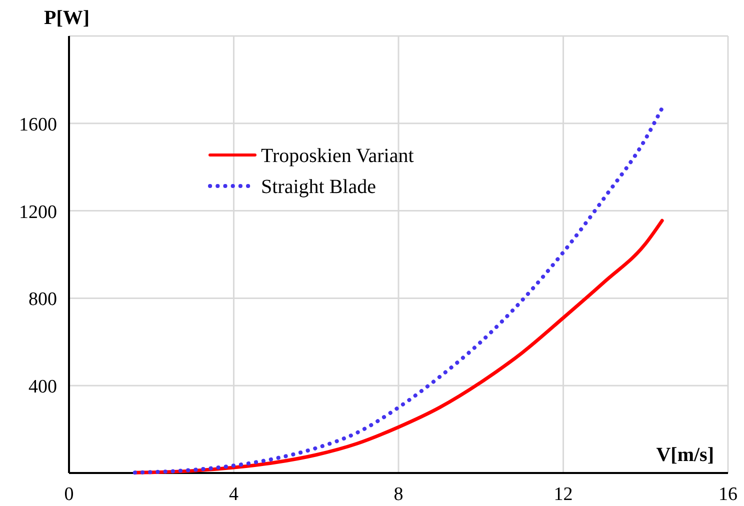  What do you see at coordinates (685, 455) in the screenshot?
I see `x-axis-title: V[m/s]` at bounding box center [685, 455].